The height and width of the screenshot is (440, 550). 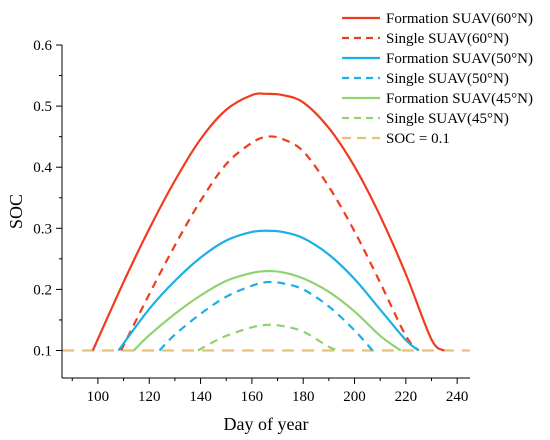 I want to click on x-tick-label: 220, so click(x=406, y=397).